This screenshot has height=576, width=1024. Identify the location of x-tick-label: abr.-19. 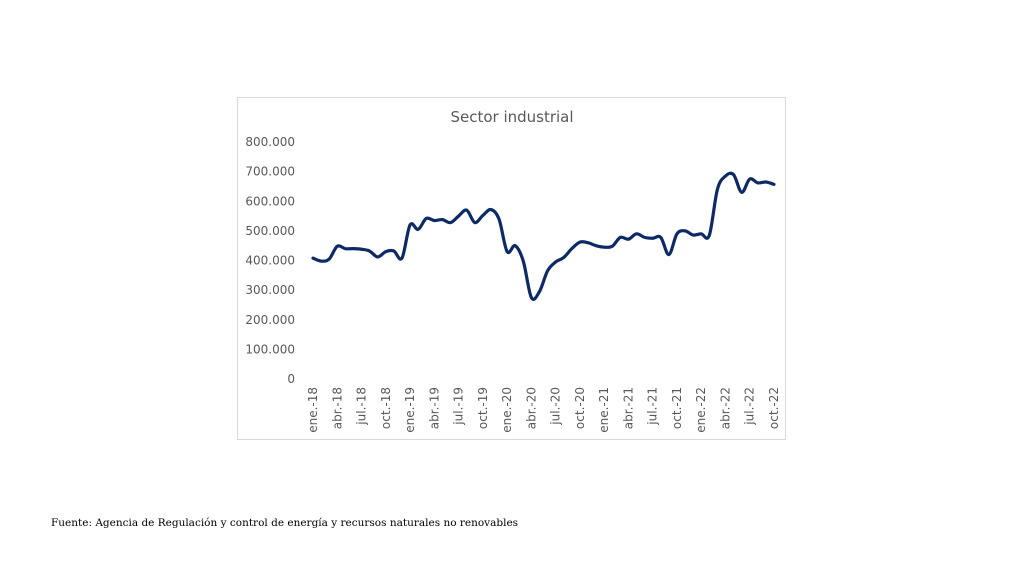
(434, 408).